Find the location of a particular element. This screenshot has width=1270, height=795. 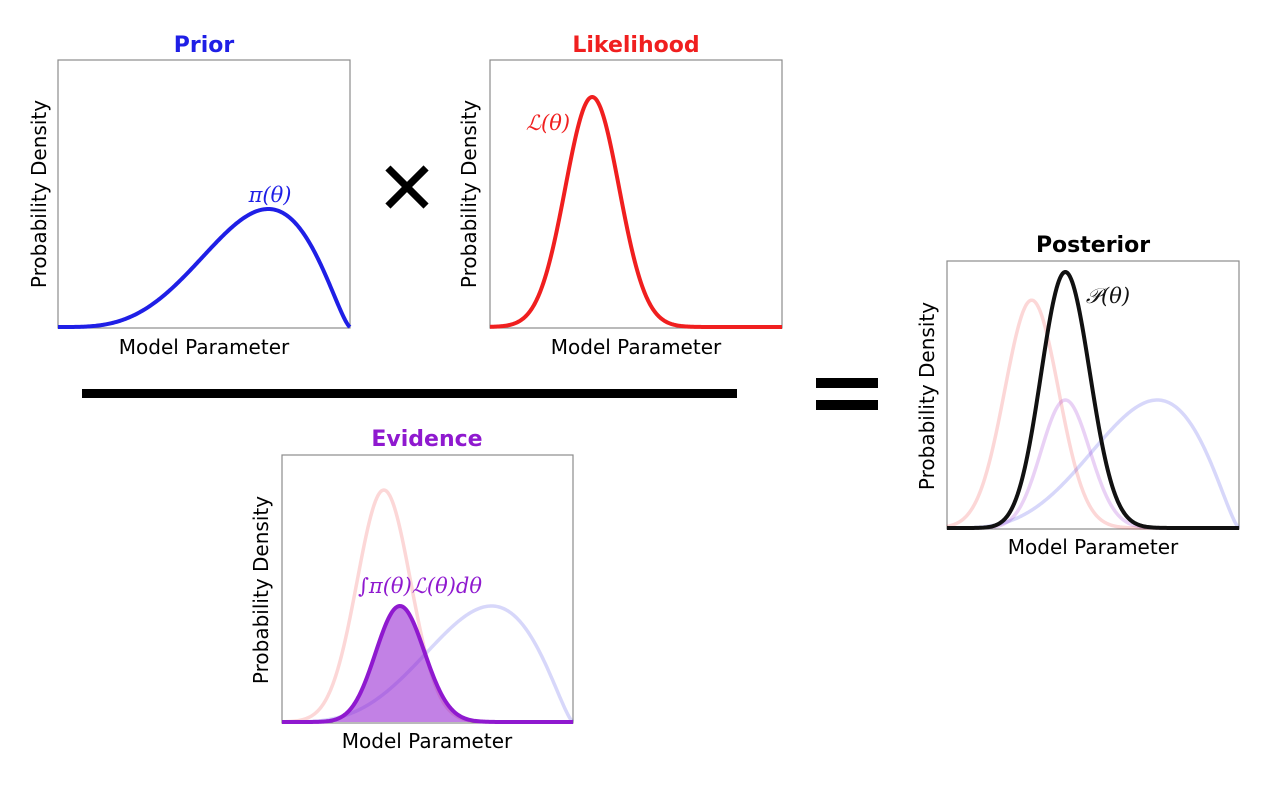

multiply-sign: ✕ is located at coordinates (407, 189).